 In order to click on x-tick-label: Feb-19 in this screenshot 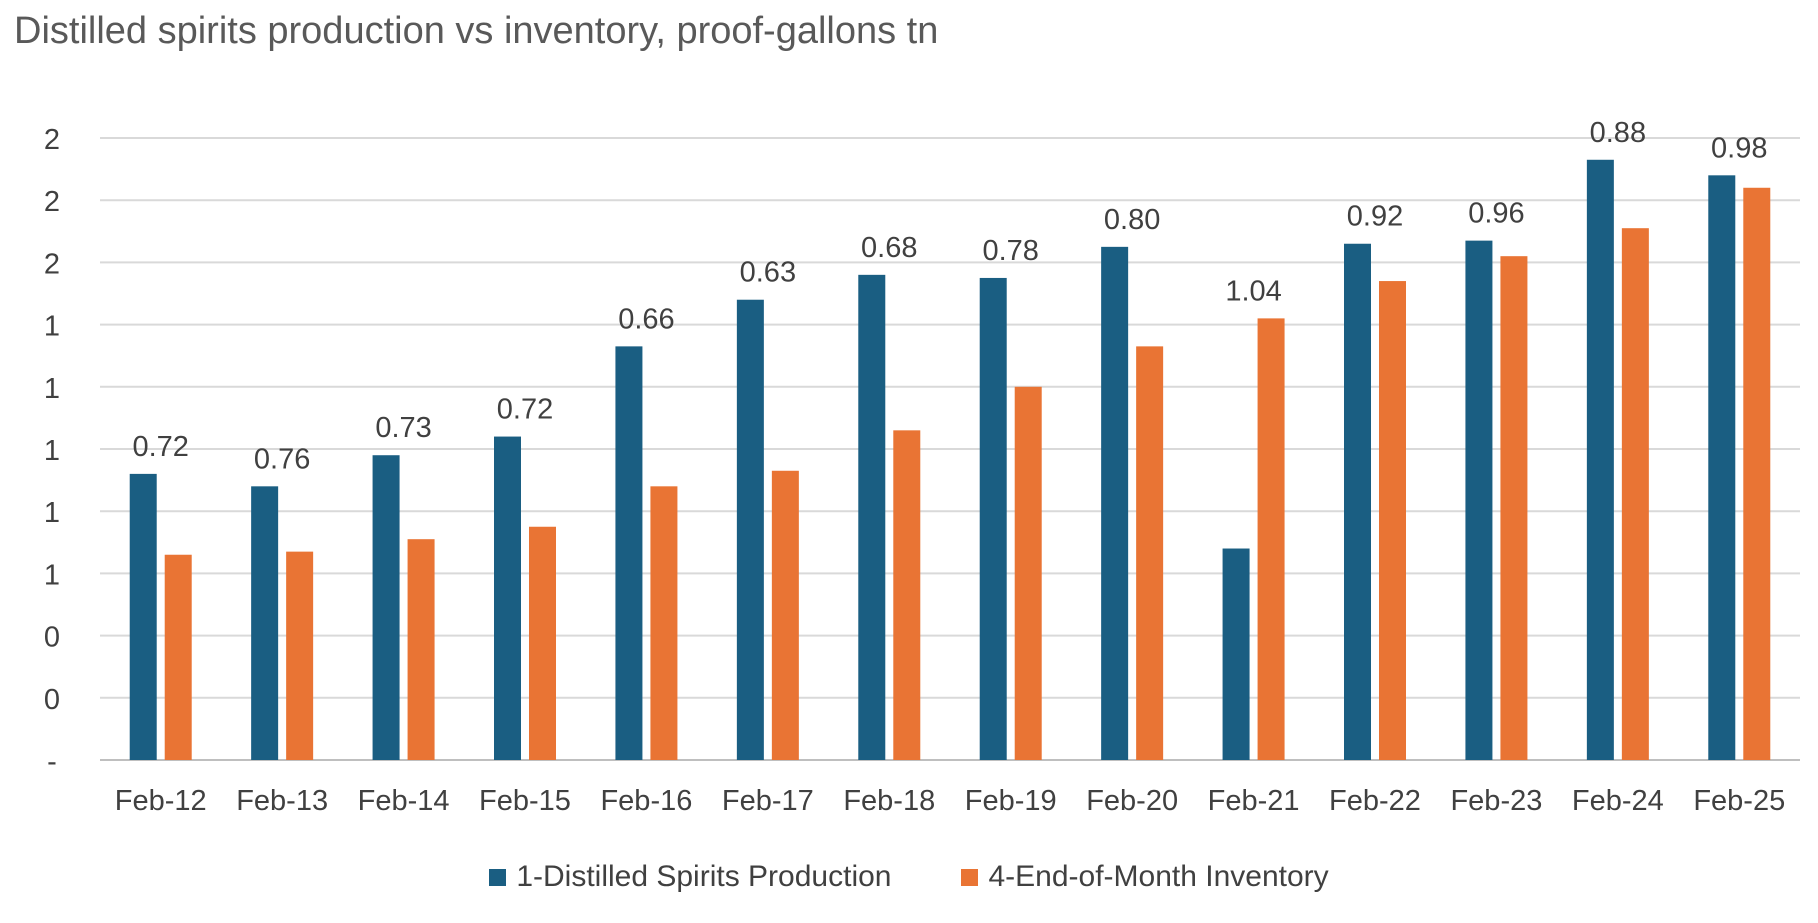, I will do `click(1011, 801)`.